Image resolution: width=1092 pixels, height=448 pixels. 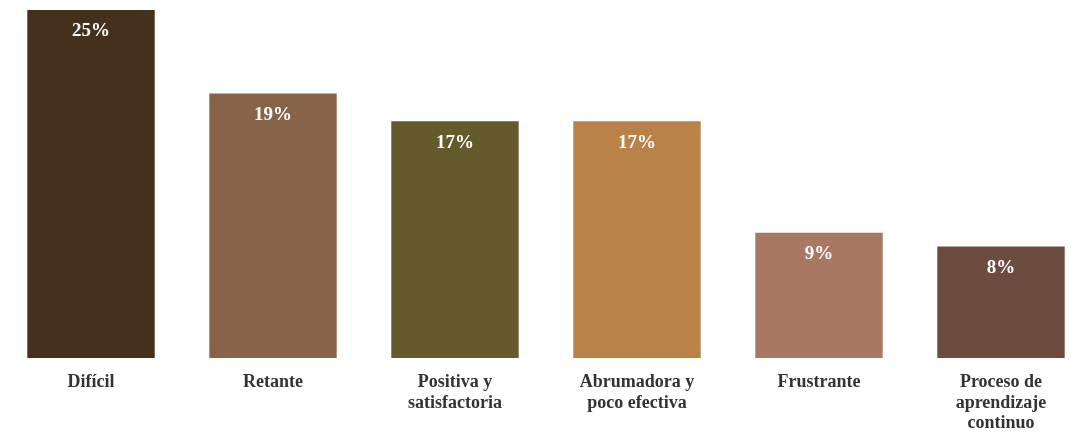 What do you see at coordinates (91, 30) in the screenshot?
I see `data-label: 25%` at bounding box center [91, 30].